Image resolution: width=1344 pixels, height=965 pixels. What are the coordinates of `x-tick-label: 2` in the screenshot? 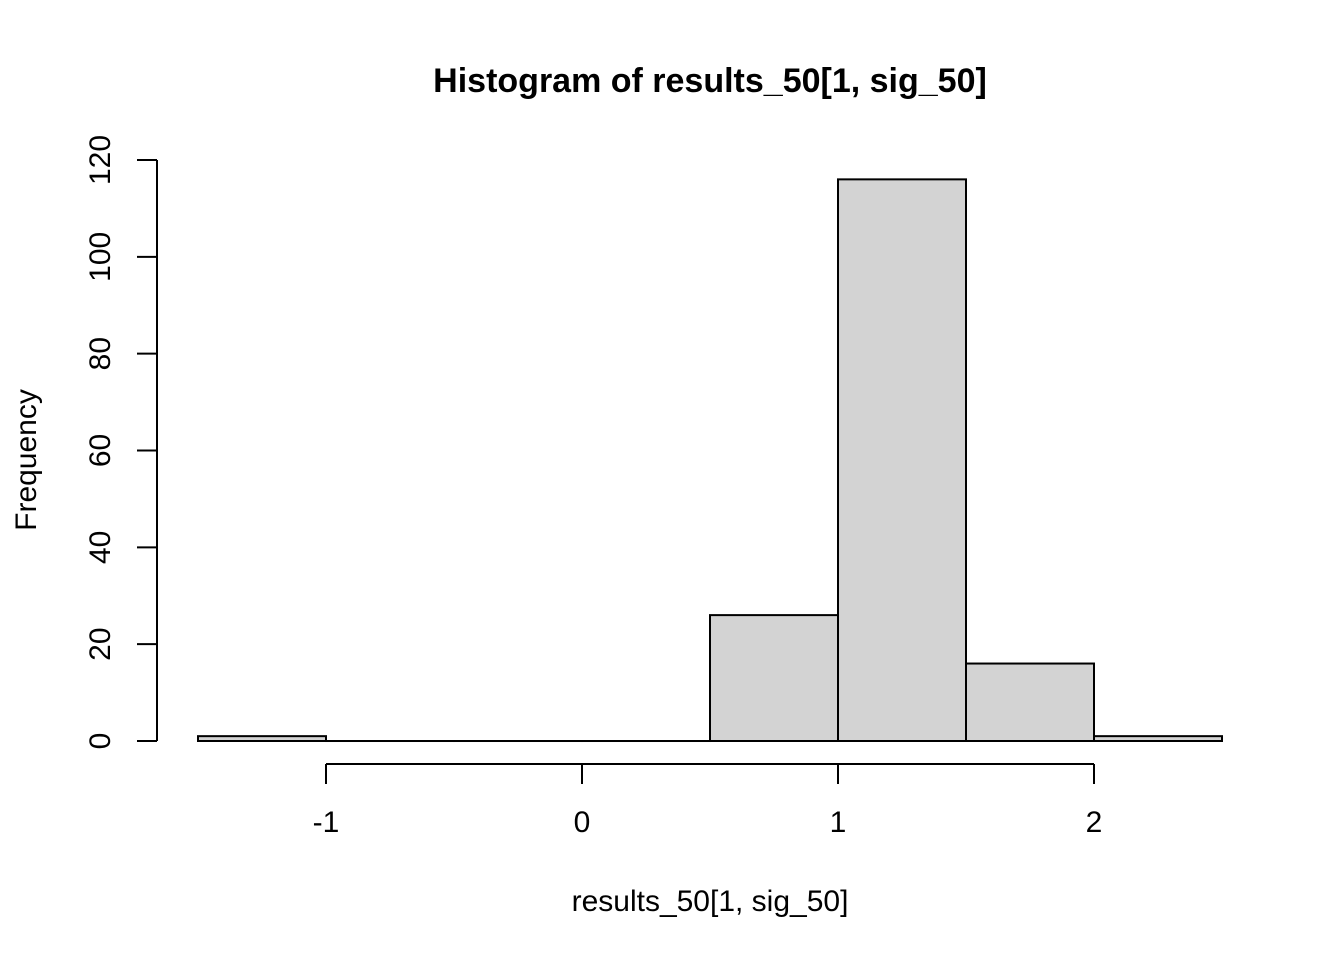 It's located at (1094, 822).